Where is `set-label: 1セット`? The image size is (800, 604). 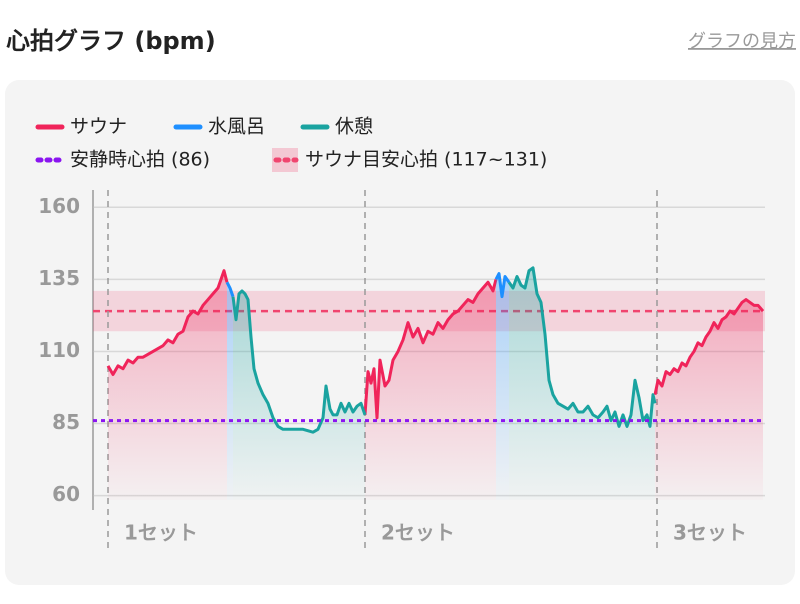 set-label: 1セット is located at coordinates (161, 533).